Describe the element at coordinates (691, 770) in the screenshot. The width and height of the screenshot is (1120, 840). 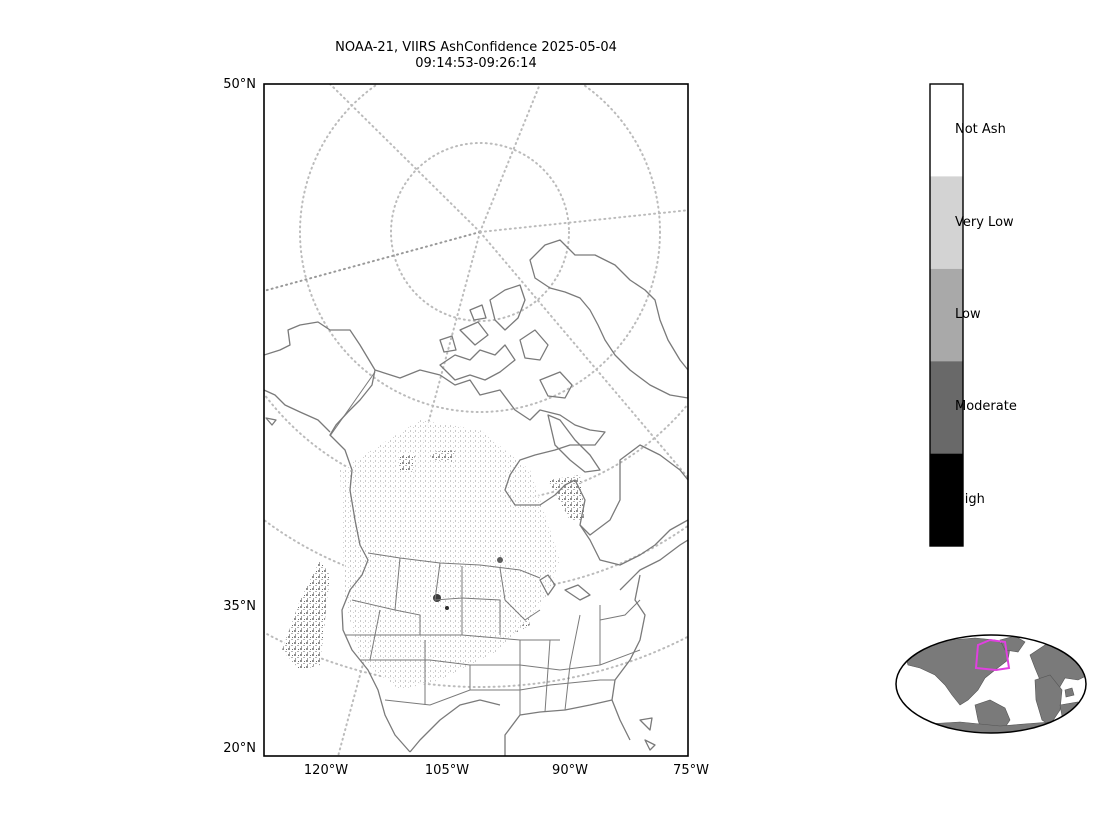
I see `lon-label-75w: 75°W` at that location.